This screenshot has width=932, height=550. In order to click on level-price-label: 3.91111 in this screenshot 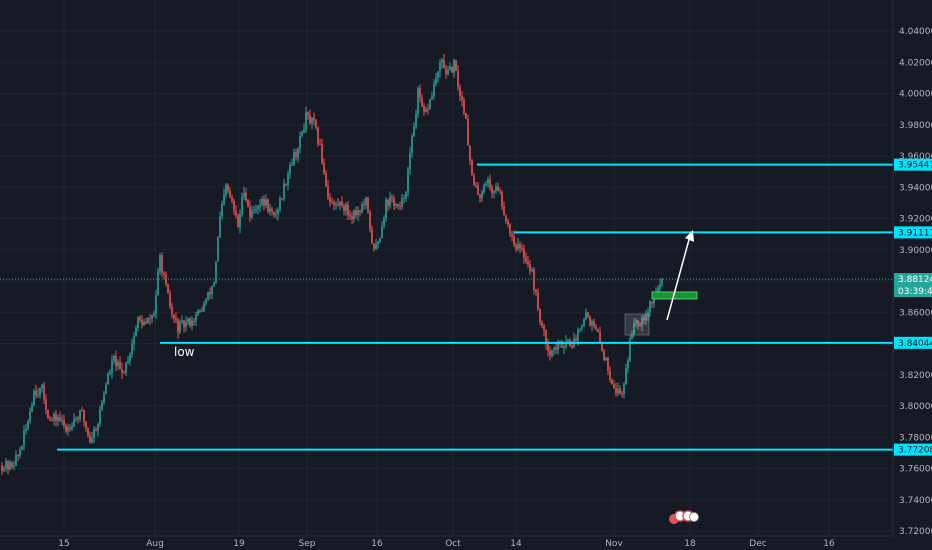, I will do `click(915, 233)`.